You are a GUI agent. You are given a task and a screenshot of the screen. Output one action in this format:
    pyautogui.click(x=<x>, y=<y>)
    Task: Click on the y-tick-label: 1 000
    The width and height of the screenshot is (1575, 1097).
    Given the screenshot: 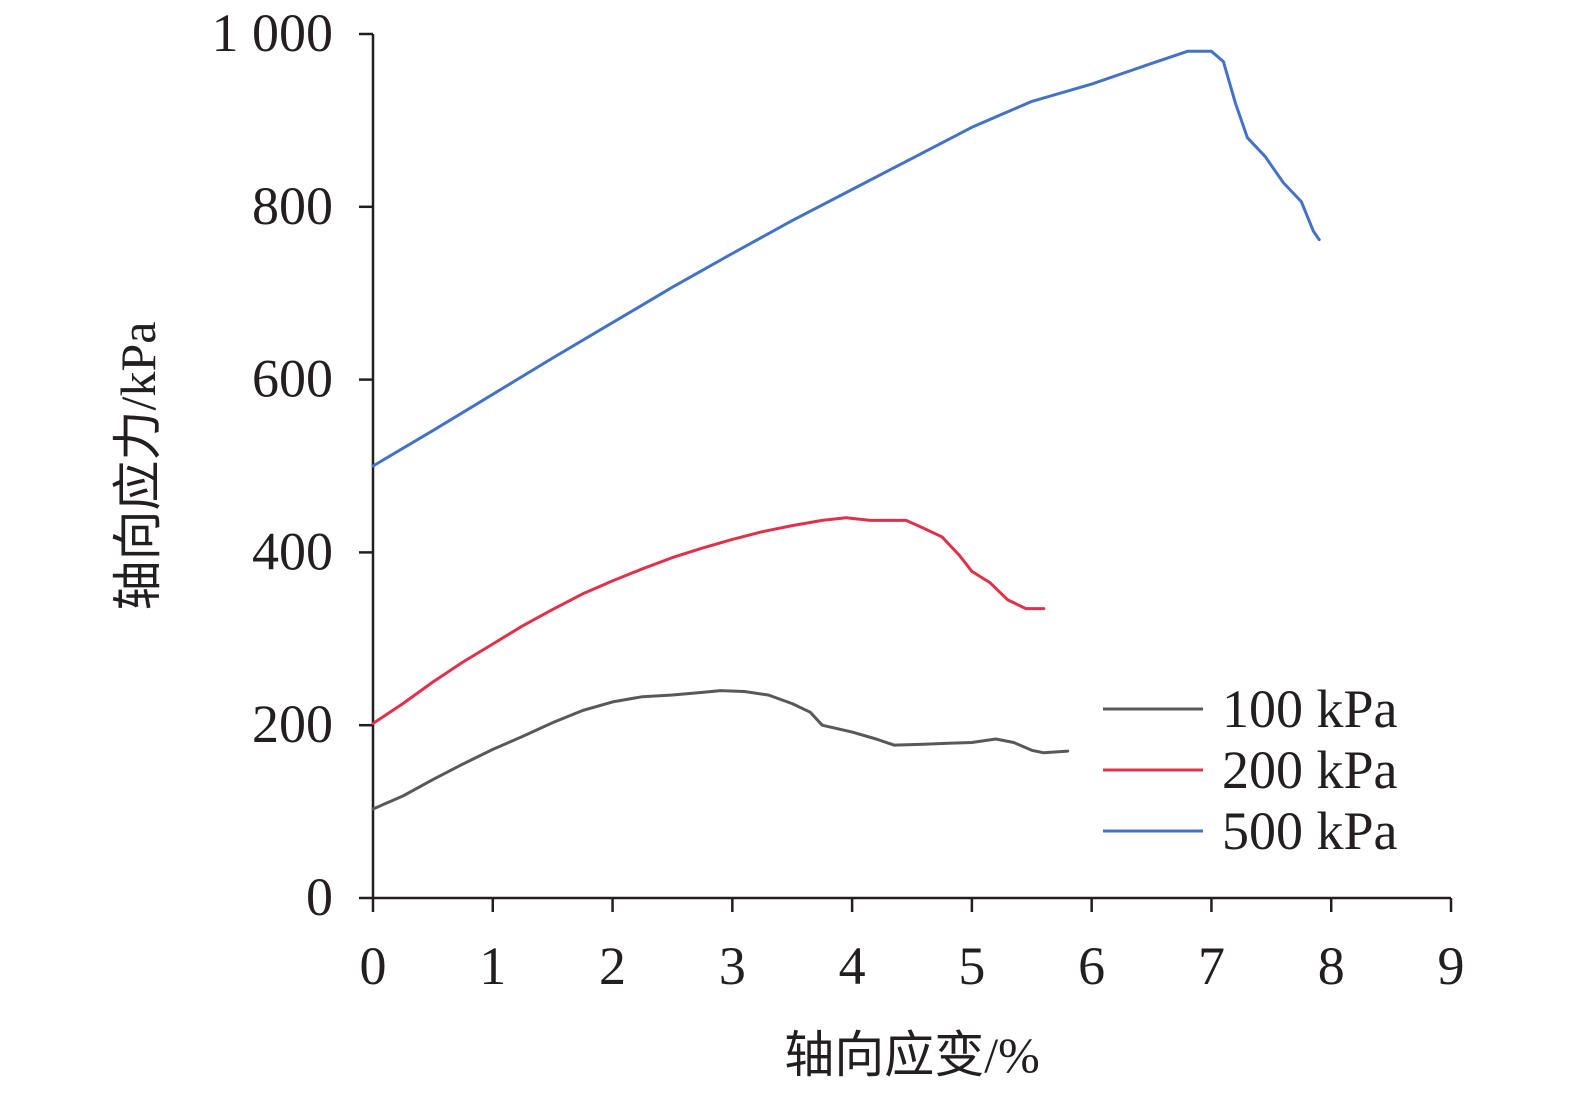 What is the action you would take?
    pyautogui.click(x=273, y=33)
    